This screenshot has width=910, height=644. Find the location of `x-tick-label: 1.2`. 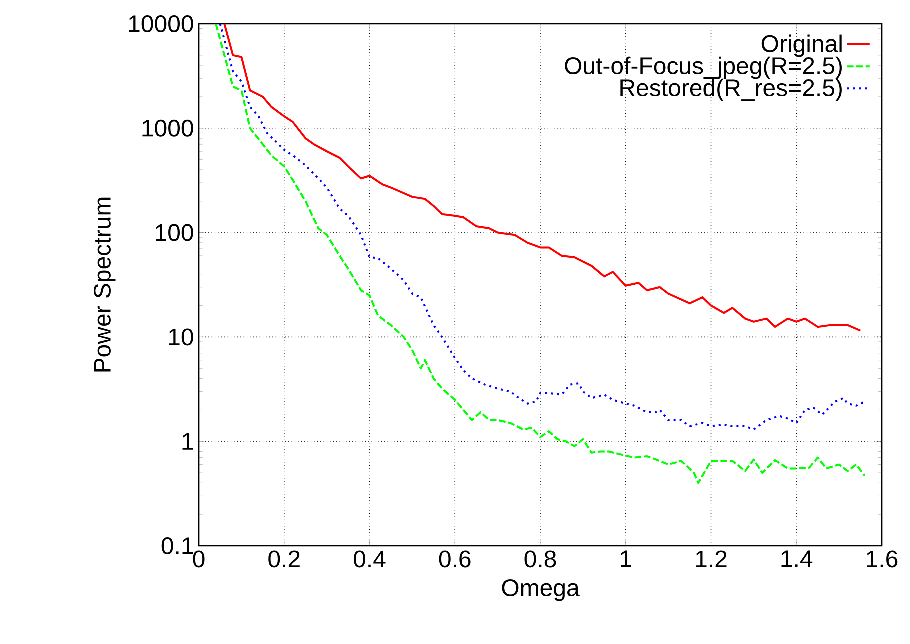

x-tick-label: 1.2 is located at coordinates (711, 559).